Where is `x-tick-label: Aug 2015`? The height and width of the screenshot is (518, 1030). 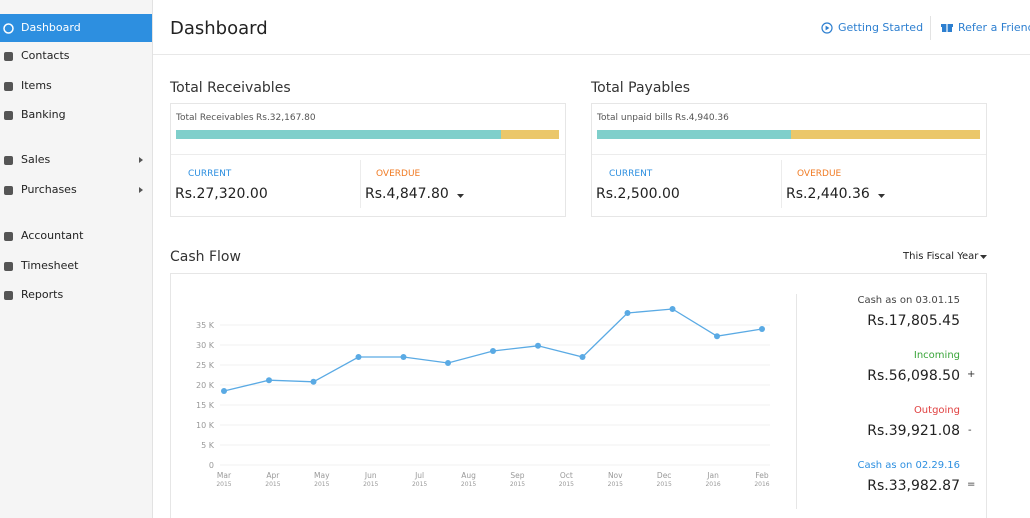 x-tick-label: Aug 2015 is located at coordinates (468, 479).